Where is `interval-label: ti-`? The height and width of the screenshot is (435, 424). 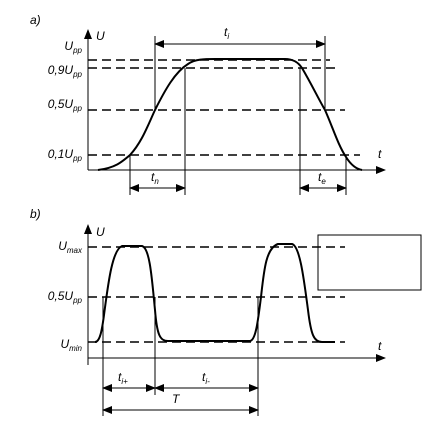 interval-label: ti- is located at coordinates (206, 378).